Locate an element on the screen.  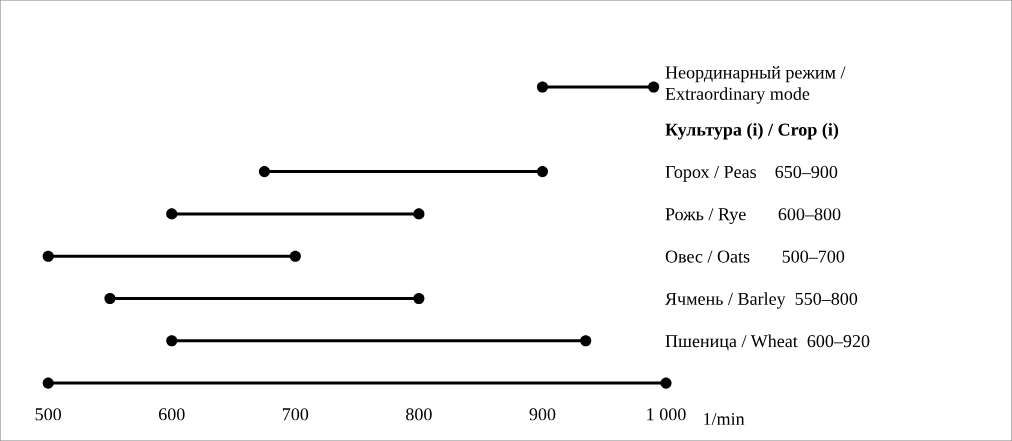
x-axis-title: 1/min is located at coordinates (724, 419).